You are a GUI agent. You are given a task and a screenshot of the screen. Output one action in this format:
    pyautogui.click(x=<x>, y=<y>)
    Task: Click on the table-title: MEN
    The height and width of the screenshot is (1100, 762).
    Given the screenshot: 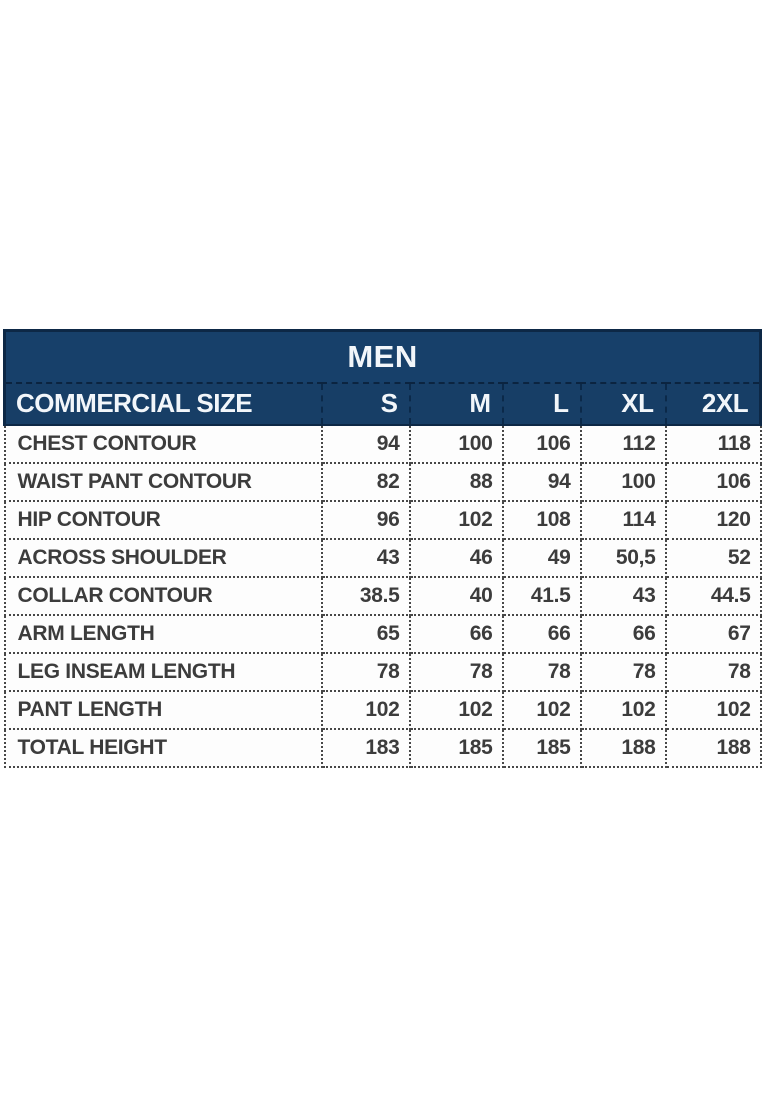 What is the action you would take?
    pyautogui.click(x=382, y=356)
    